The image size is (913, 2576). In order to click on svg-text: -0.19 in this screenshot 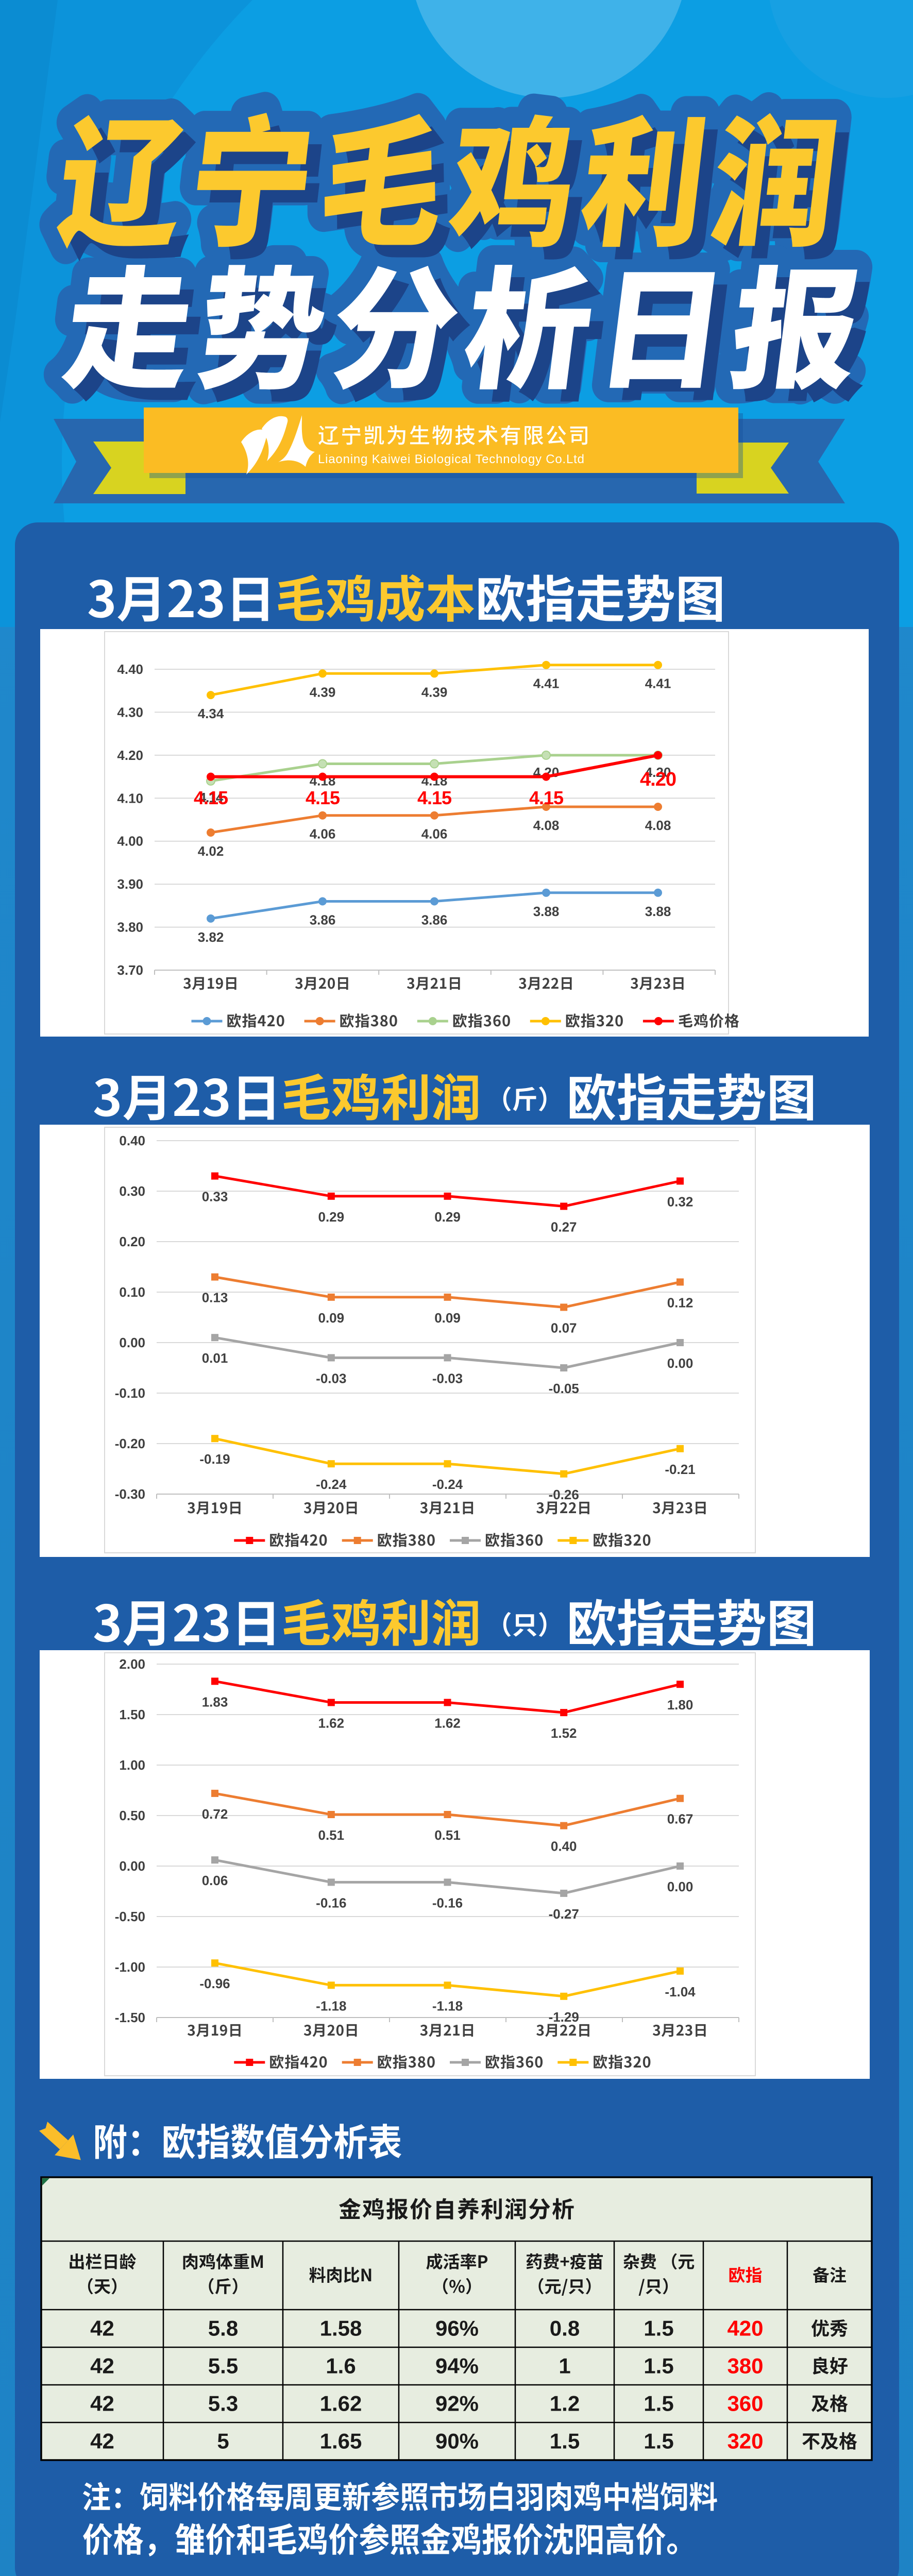, I will do `click(214, 1459)`.